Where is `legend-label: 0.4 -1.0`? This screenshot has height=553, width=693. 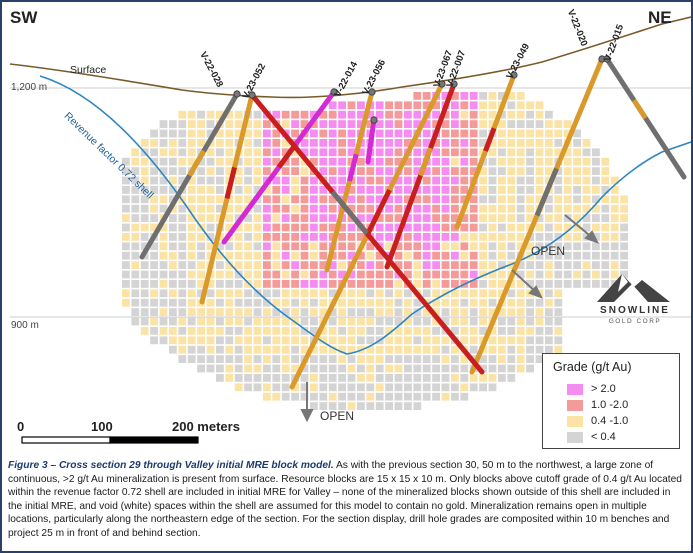
legend-label: 0.4 -1.0 is located at coordinates (610, 421).